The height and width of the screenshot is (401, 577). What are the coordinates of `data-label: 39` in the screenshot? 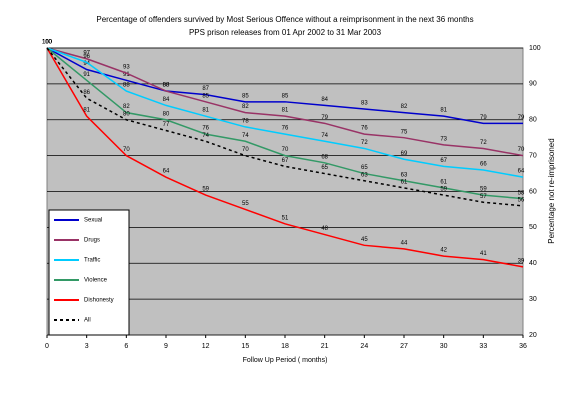 It's located at (521, 261).